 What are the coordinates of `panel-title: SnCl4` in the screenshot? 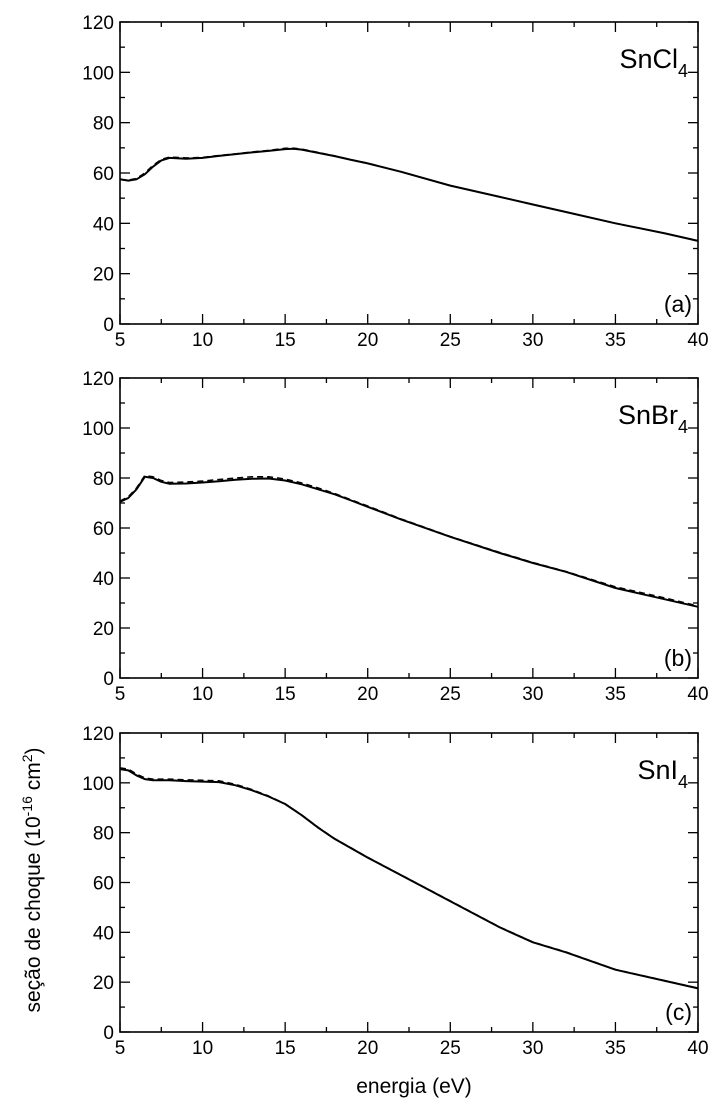 It's located at (653, 62).